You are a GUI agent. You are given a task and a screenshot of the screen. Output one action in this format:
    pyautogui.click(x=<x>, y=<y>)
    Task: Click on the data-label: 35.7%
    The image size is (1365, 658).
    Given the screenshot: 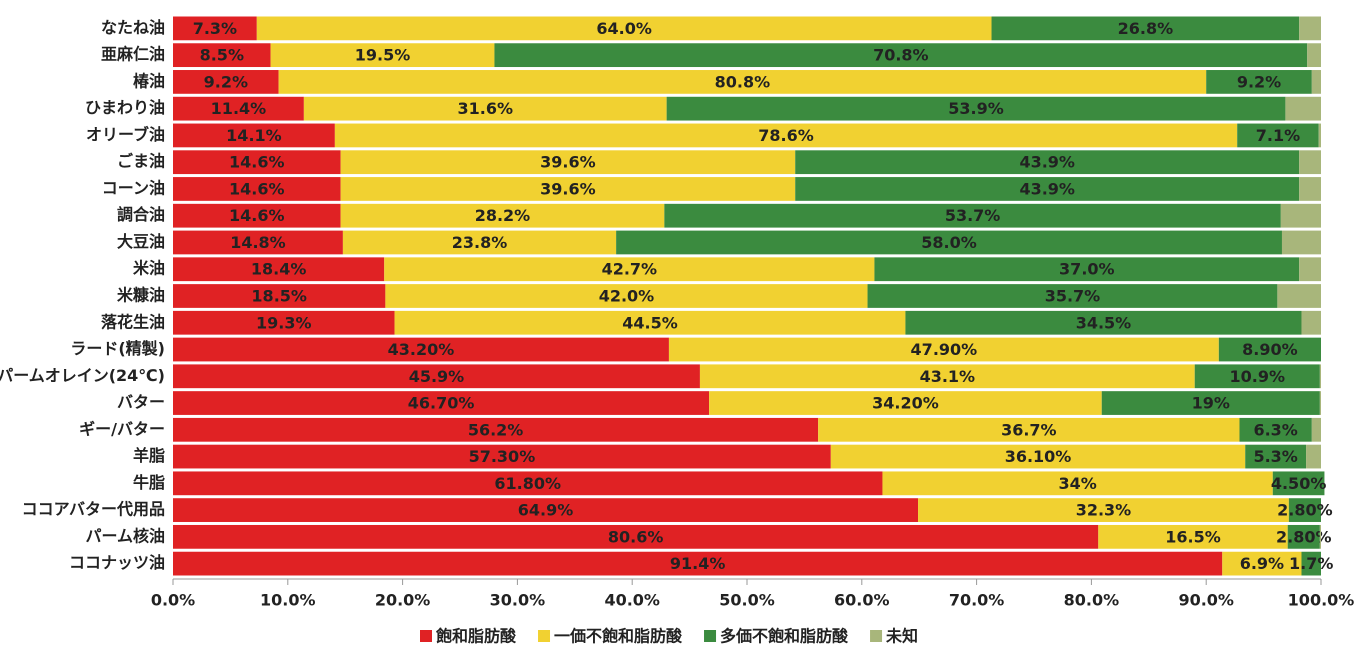 What is the action you would take?
    pyautogui.click(x=1073, y=296)
    